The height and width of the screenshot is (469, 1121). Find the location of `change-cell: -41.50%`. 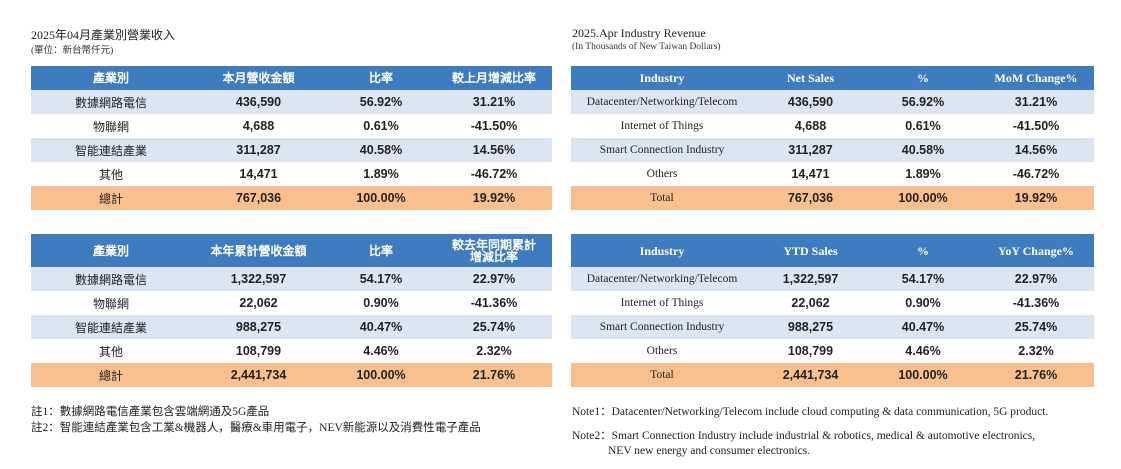

change-cell: -41.50% is located at coordinates (494, 126).